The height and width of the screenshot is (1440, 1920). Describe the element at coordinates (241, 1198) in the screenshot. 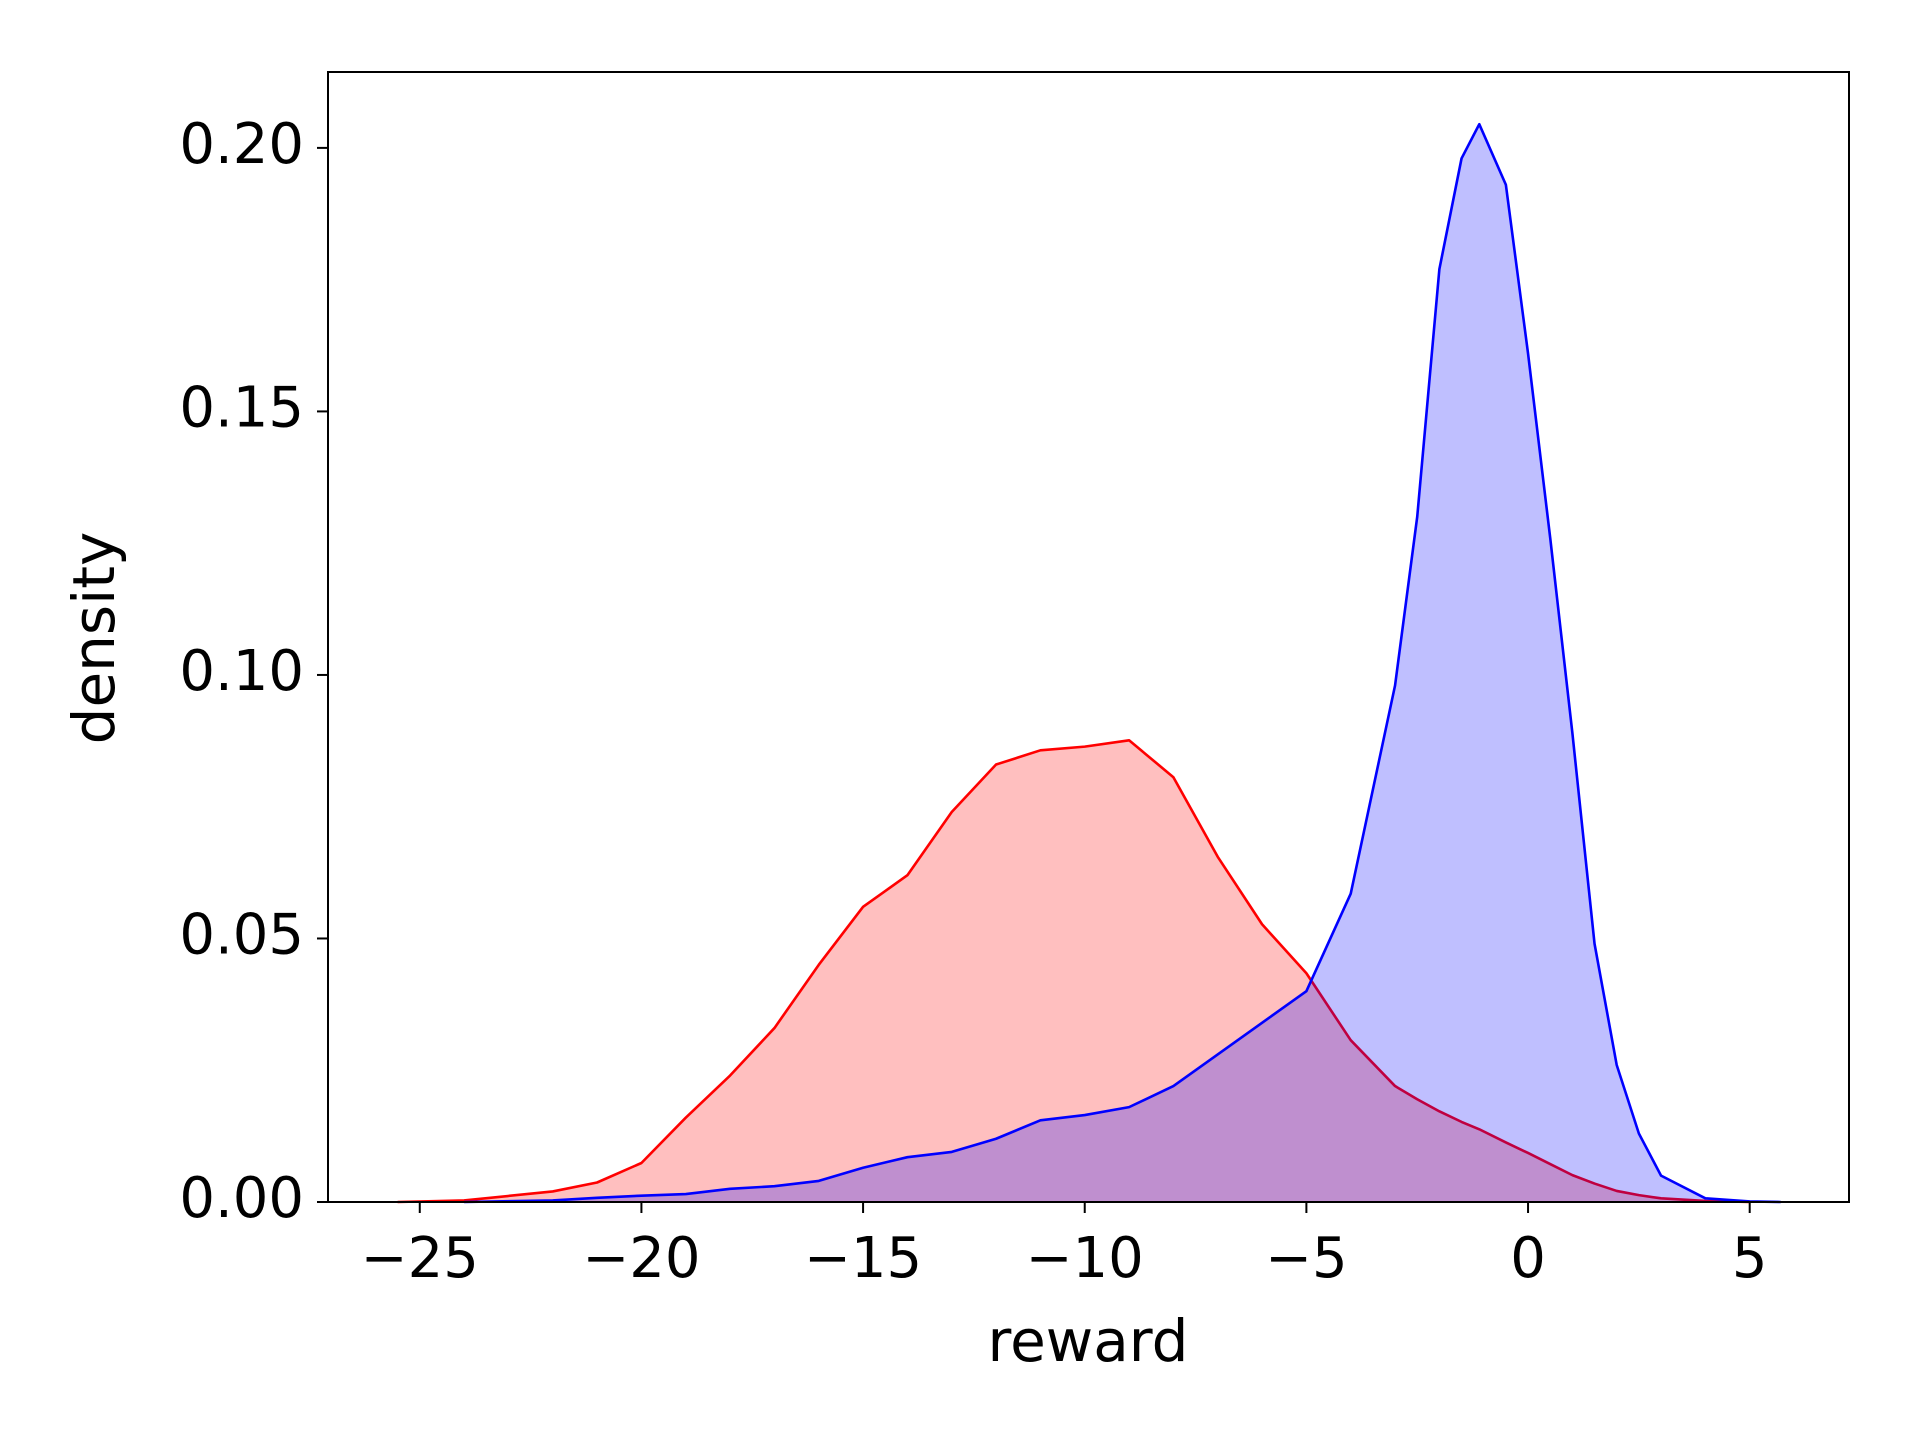

I see `y-tick-label: 0.00` at that location.